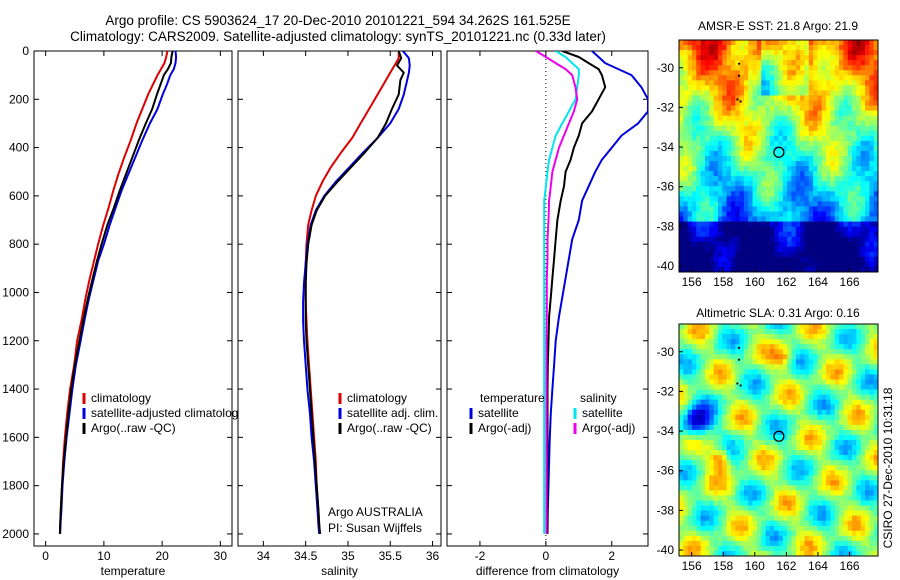 Image resolution: width=900 pixels, height=580 pixels. Describe the element at coordinates (375, 528) in the screenshot. I see `pi-name-label: PI: Susan Wijffels` at that location.